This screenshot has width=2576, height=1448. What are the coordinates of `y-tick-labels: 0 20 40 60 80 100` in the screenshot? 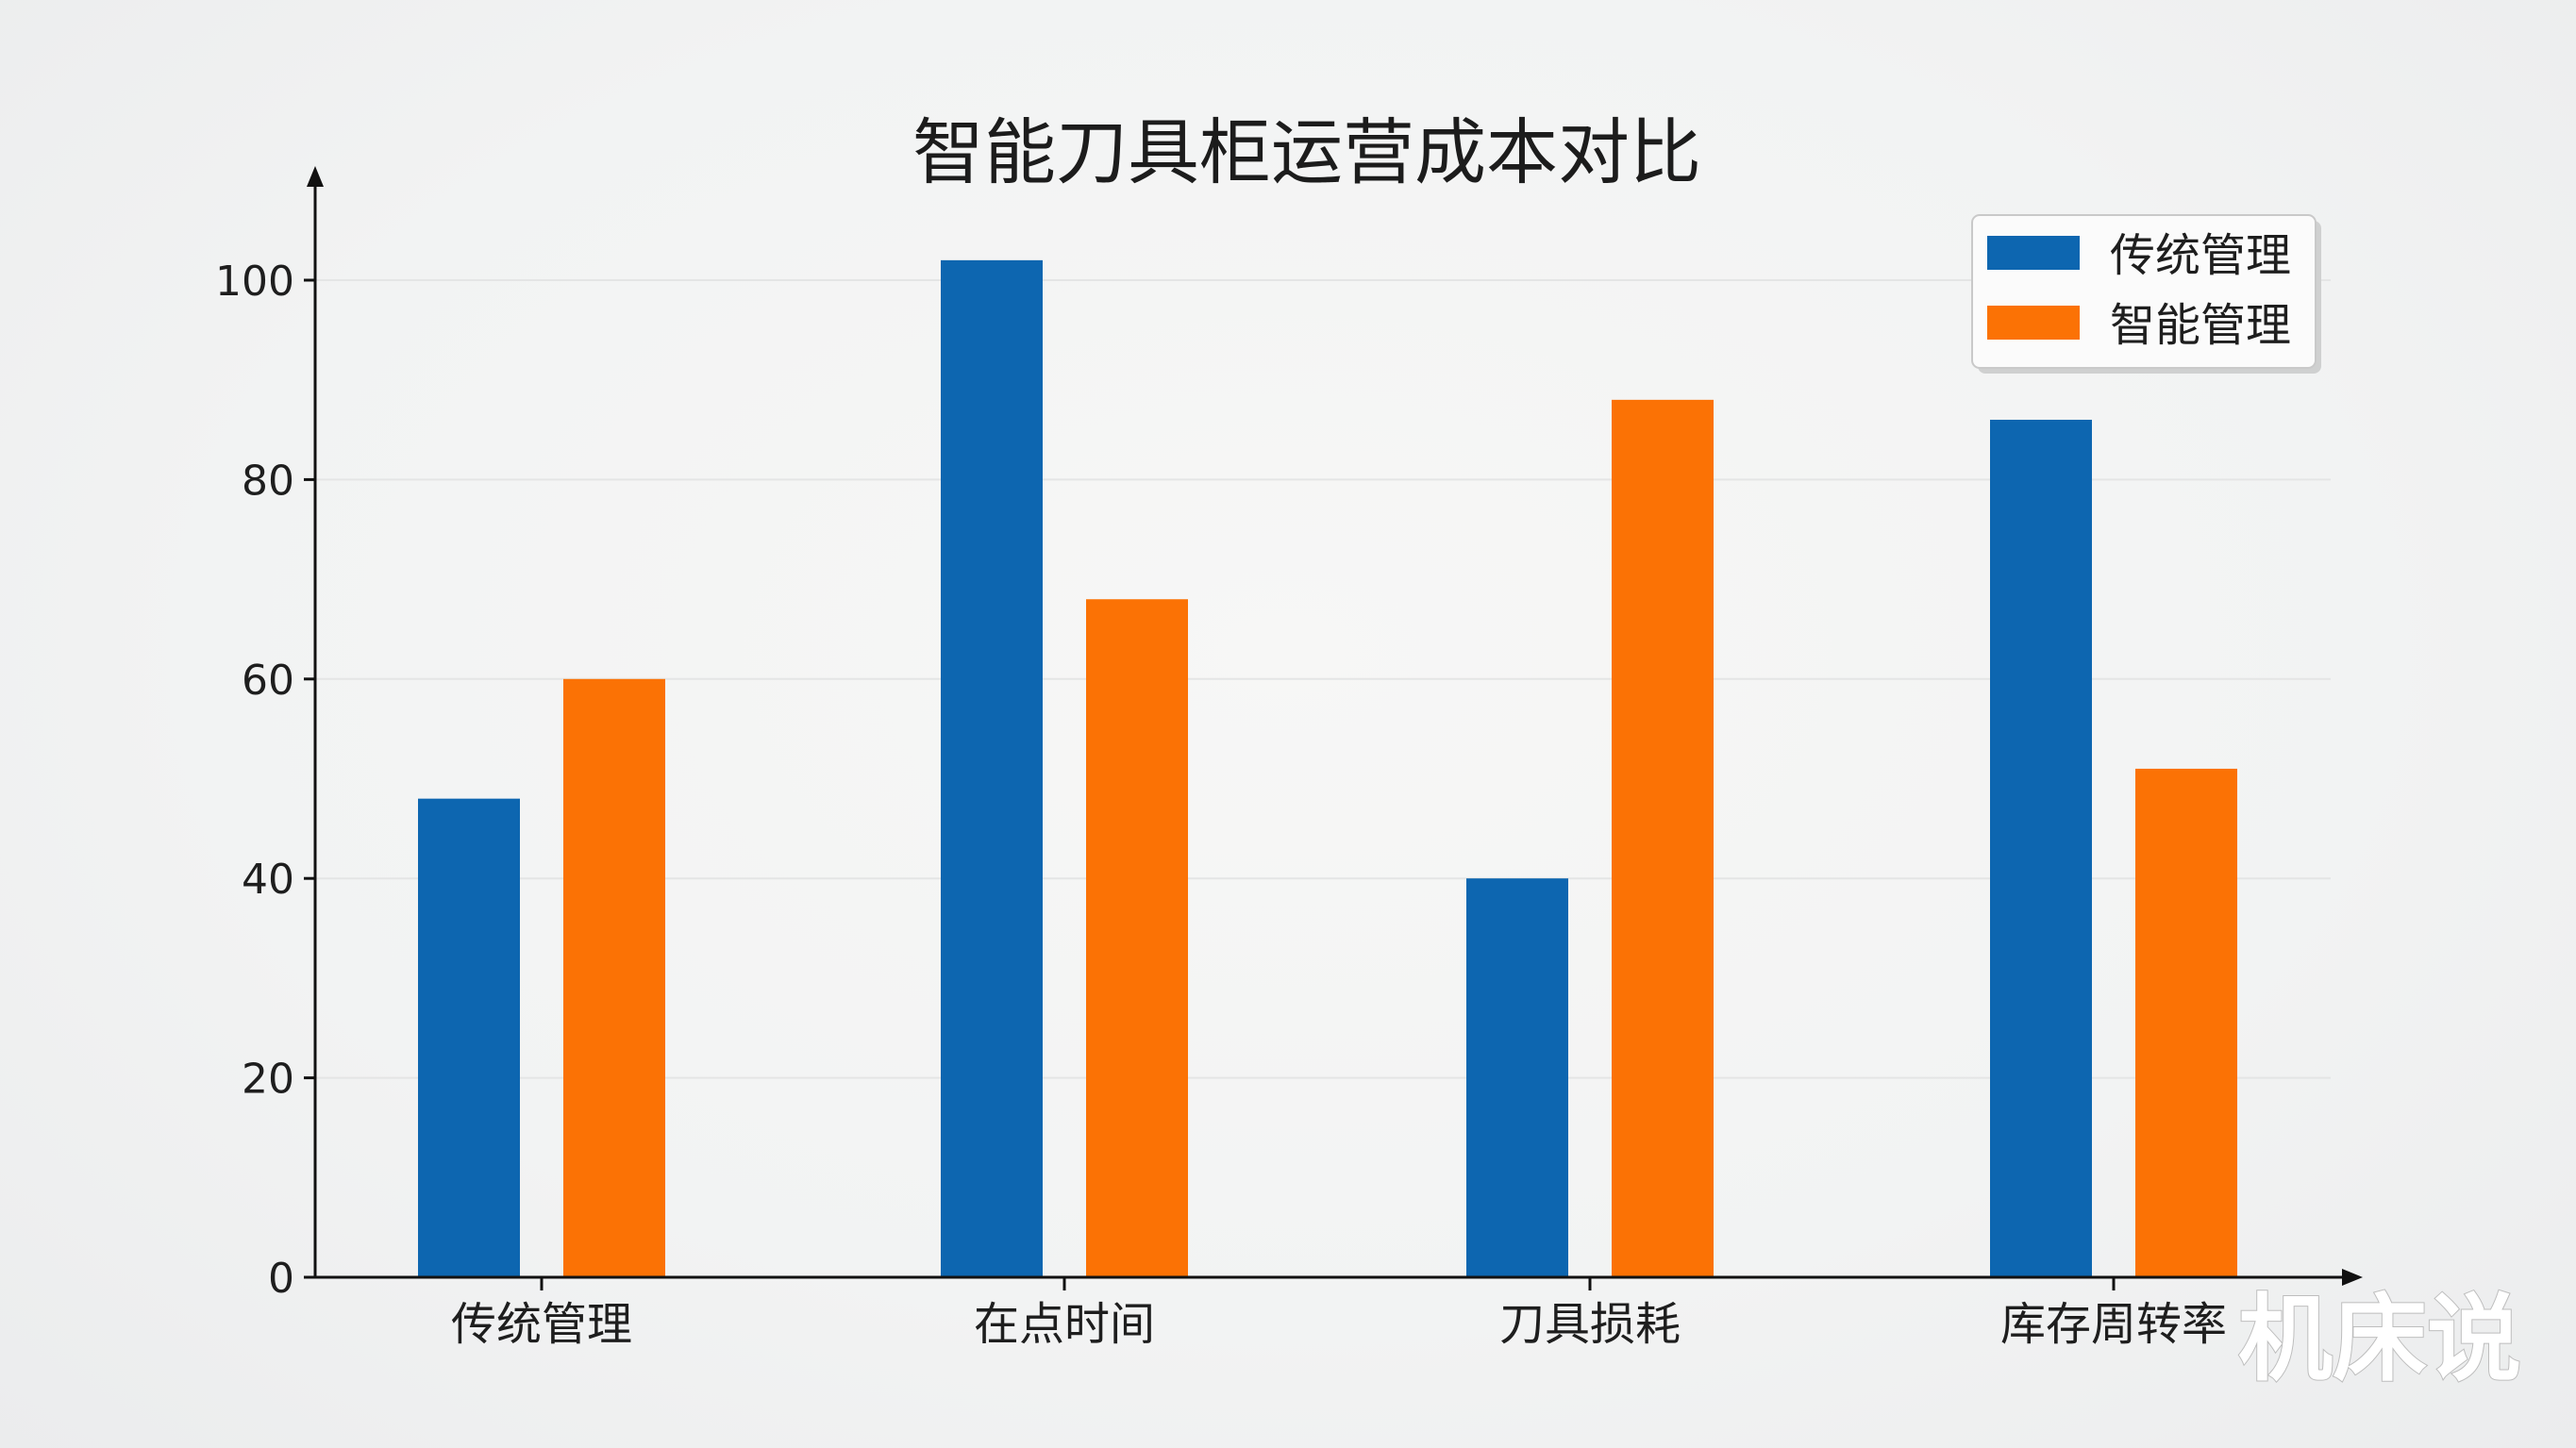 It's located at (265, 780).